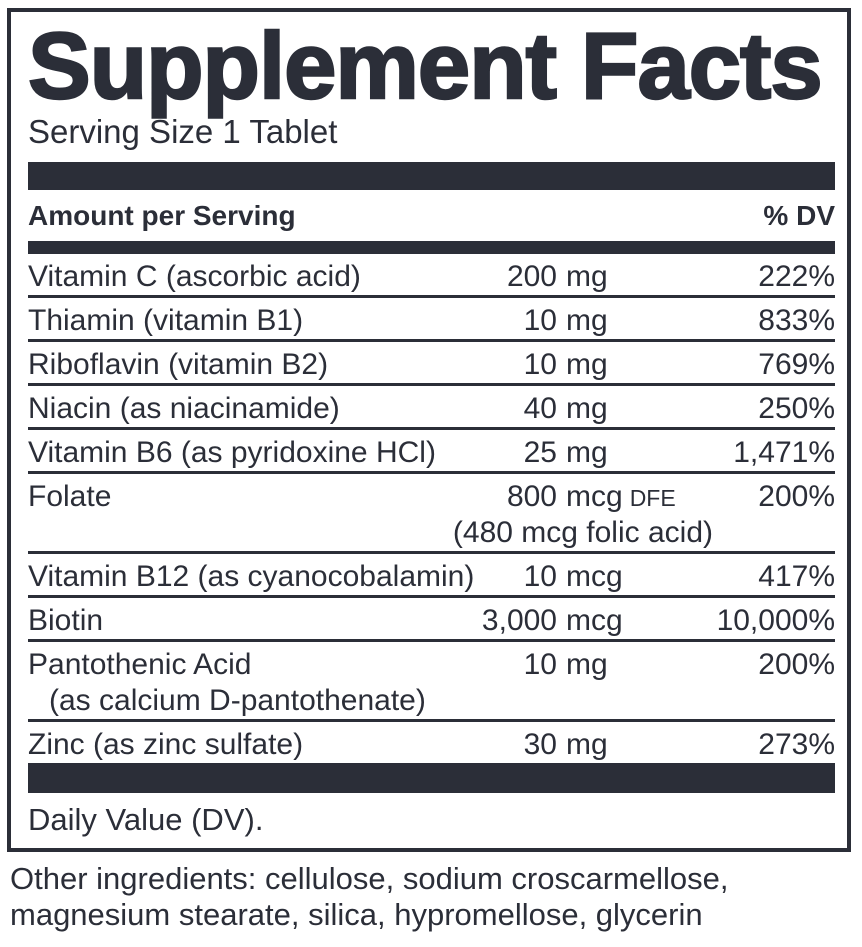  What do you see at coordinates (540, 408) in the screenshot?
I see `ingredient-amount-value: 40` at bounding box center [540, 408].